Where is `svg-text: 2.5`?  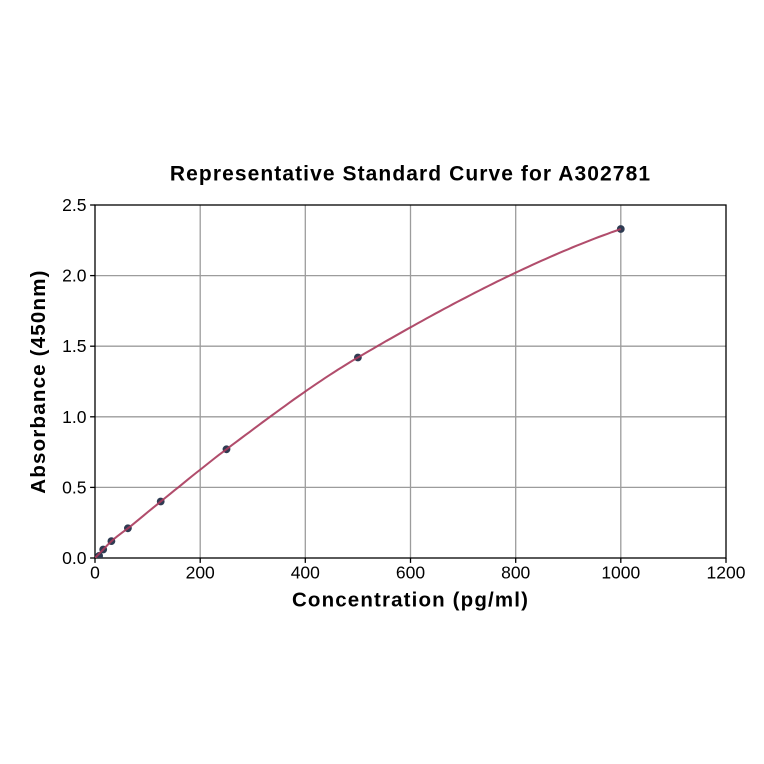 svg-text: 2.5 is located at coordinates (74, 205).